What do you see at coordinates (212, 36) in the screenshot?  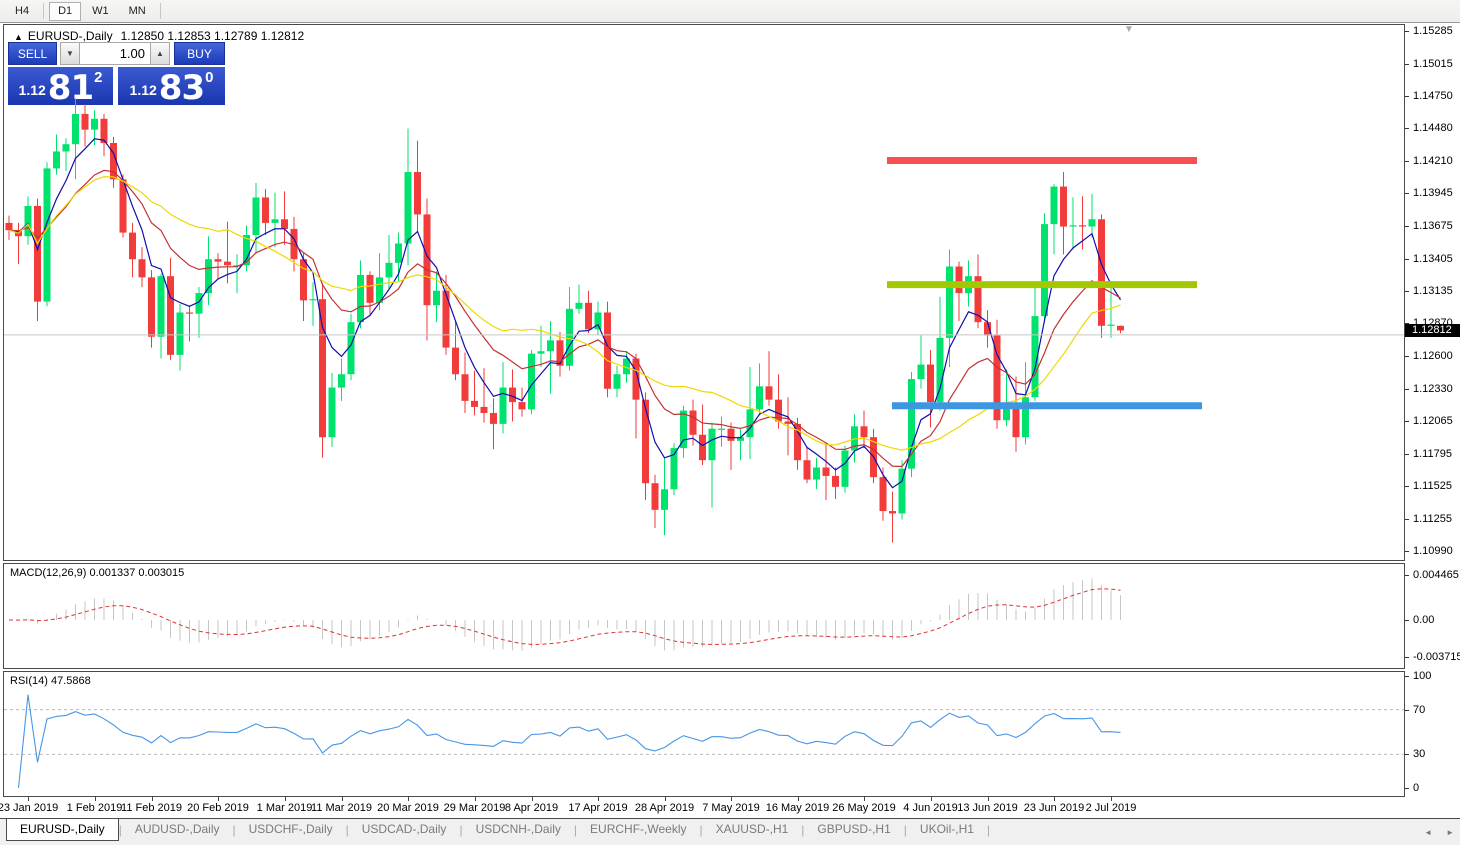 I see `chart-ohlc-values: 1.12850 1.12853 1.12789 1.12812` at bounding box center [212, 36].